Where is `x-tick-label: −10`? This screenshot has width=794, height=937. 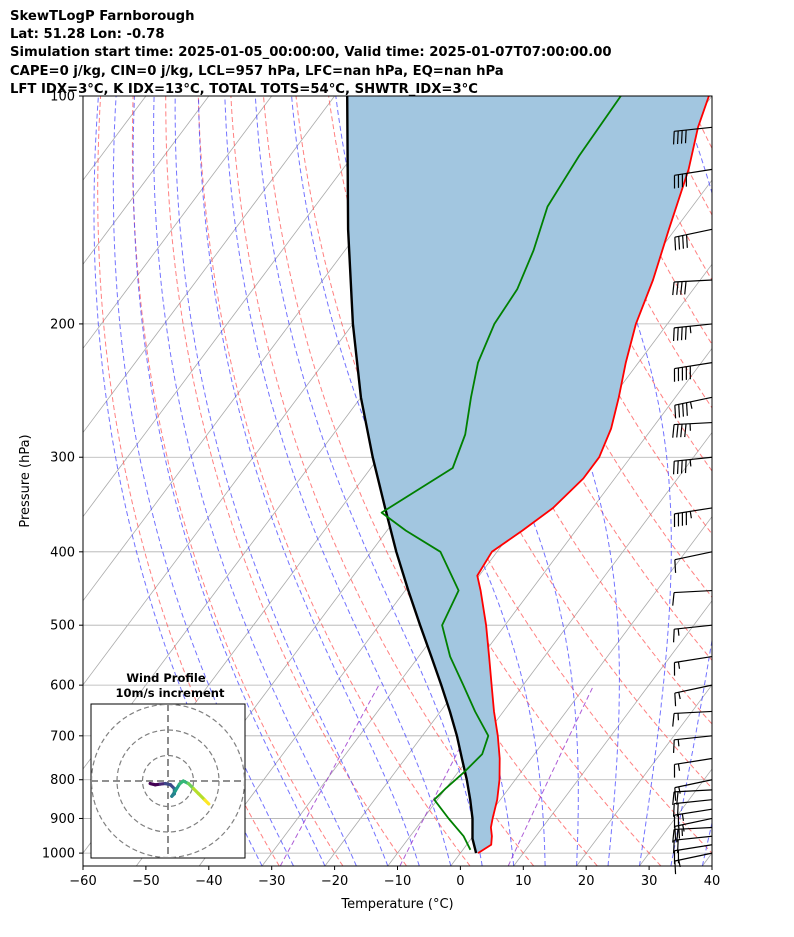
x-tick-label: −10 is located at coordinates (397, 881).